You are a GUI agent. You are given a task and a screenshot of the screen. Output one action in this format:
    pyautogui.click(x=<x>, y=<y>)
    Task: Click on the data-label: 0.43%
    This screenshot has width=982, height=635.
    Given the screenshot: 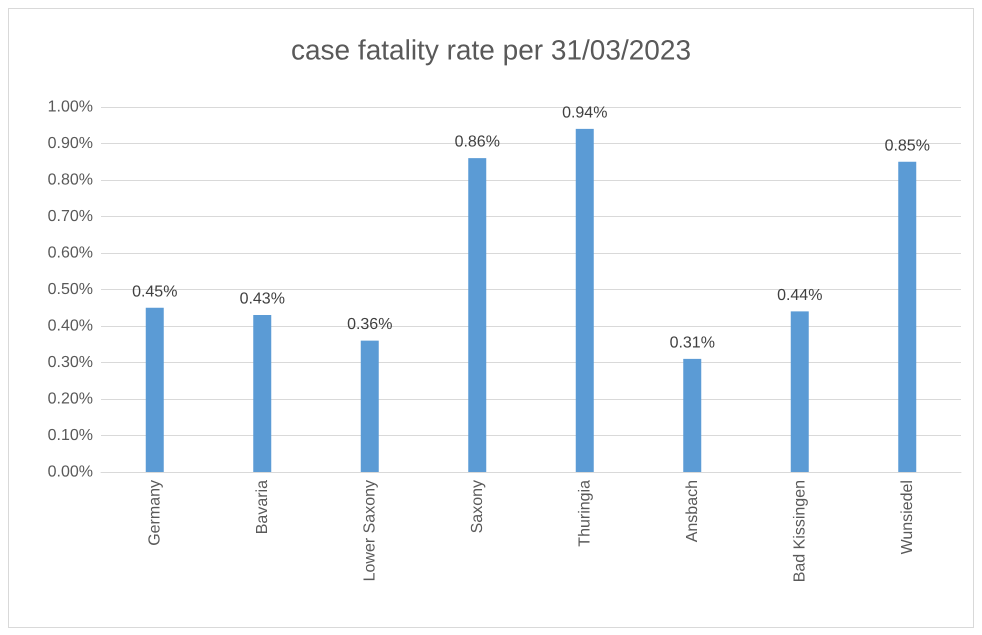 What is the action you would take?
    pyautogui.click(x=262, y=299)
    